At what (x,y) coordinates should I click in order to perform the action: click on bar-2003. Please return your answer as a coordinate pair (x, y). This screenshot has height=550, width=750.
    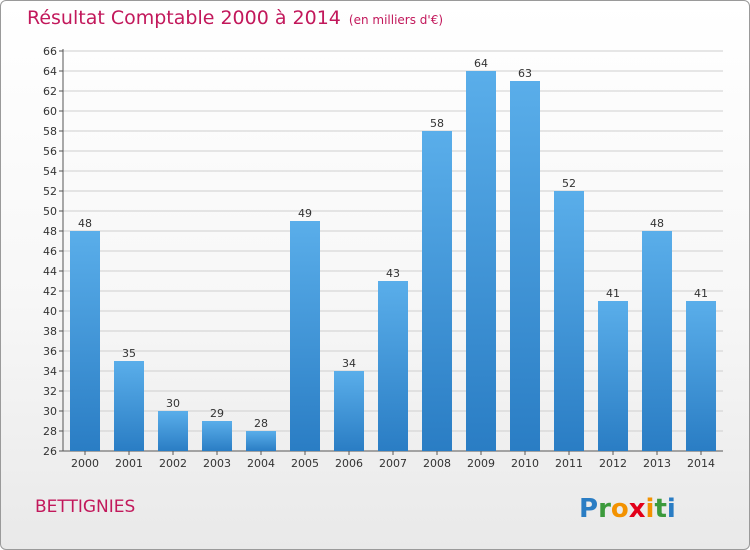
    Looking at the image, I should click on (217, 436).